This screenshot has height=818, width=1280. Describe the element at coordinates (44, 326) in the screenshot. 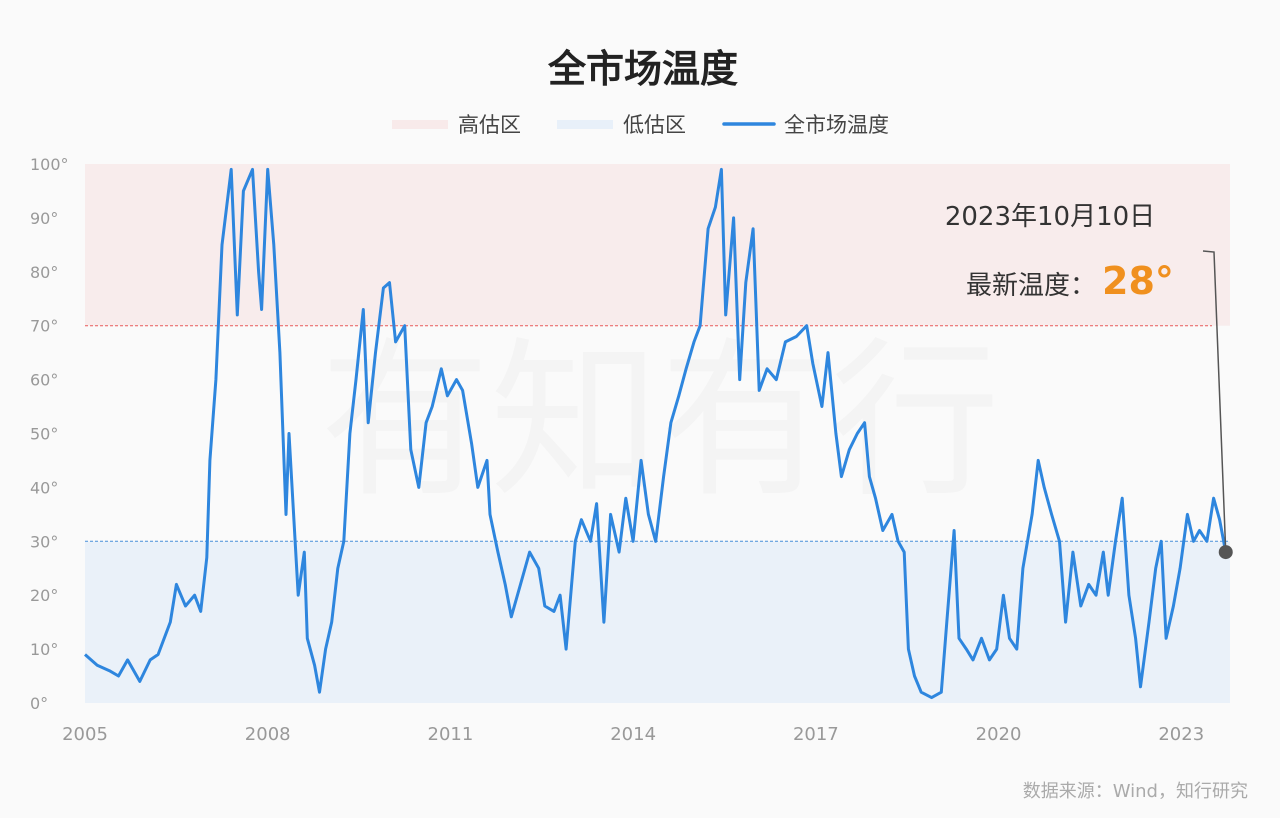

I see `y-tick-label: 70°` at that location.